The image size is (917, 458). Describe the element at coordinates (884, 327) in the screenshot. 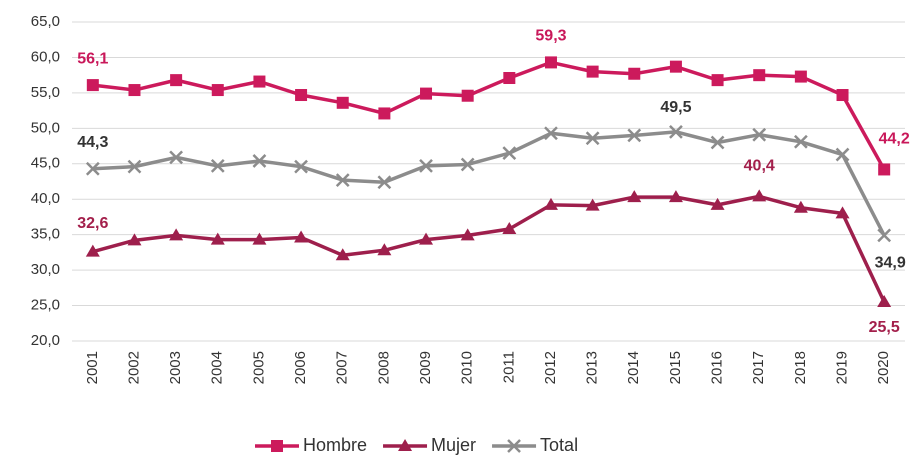

I see `data-label: 25,5` at that location.